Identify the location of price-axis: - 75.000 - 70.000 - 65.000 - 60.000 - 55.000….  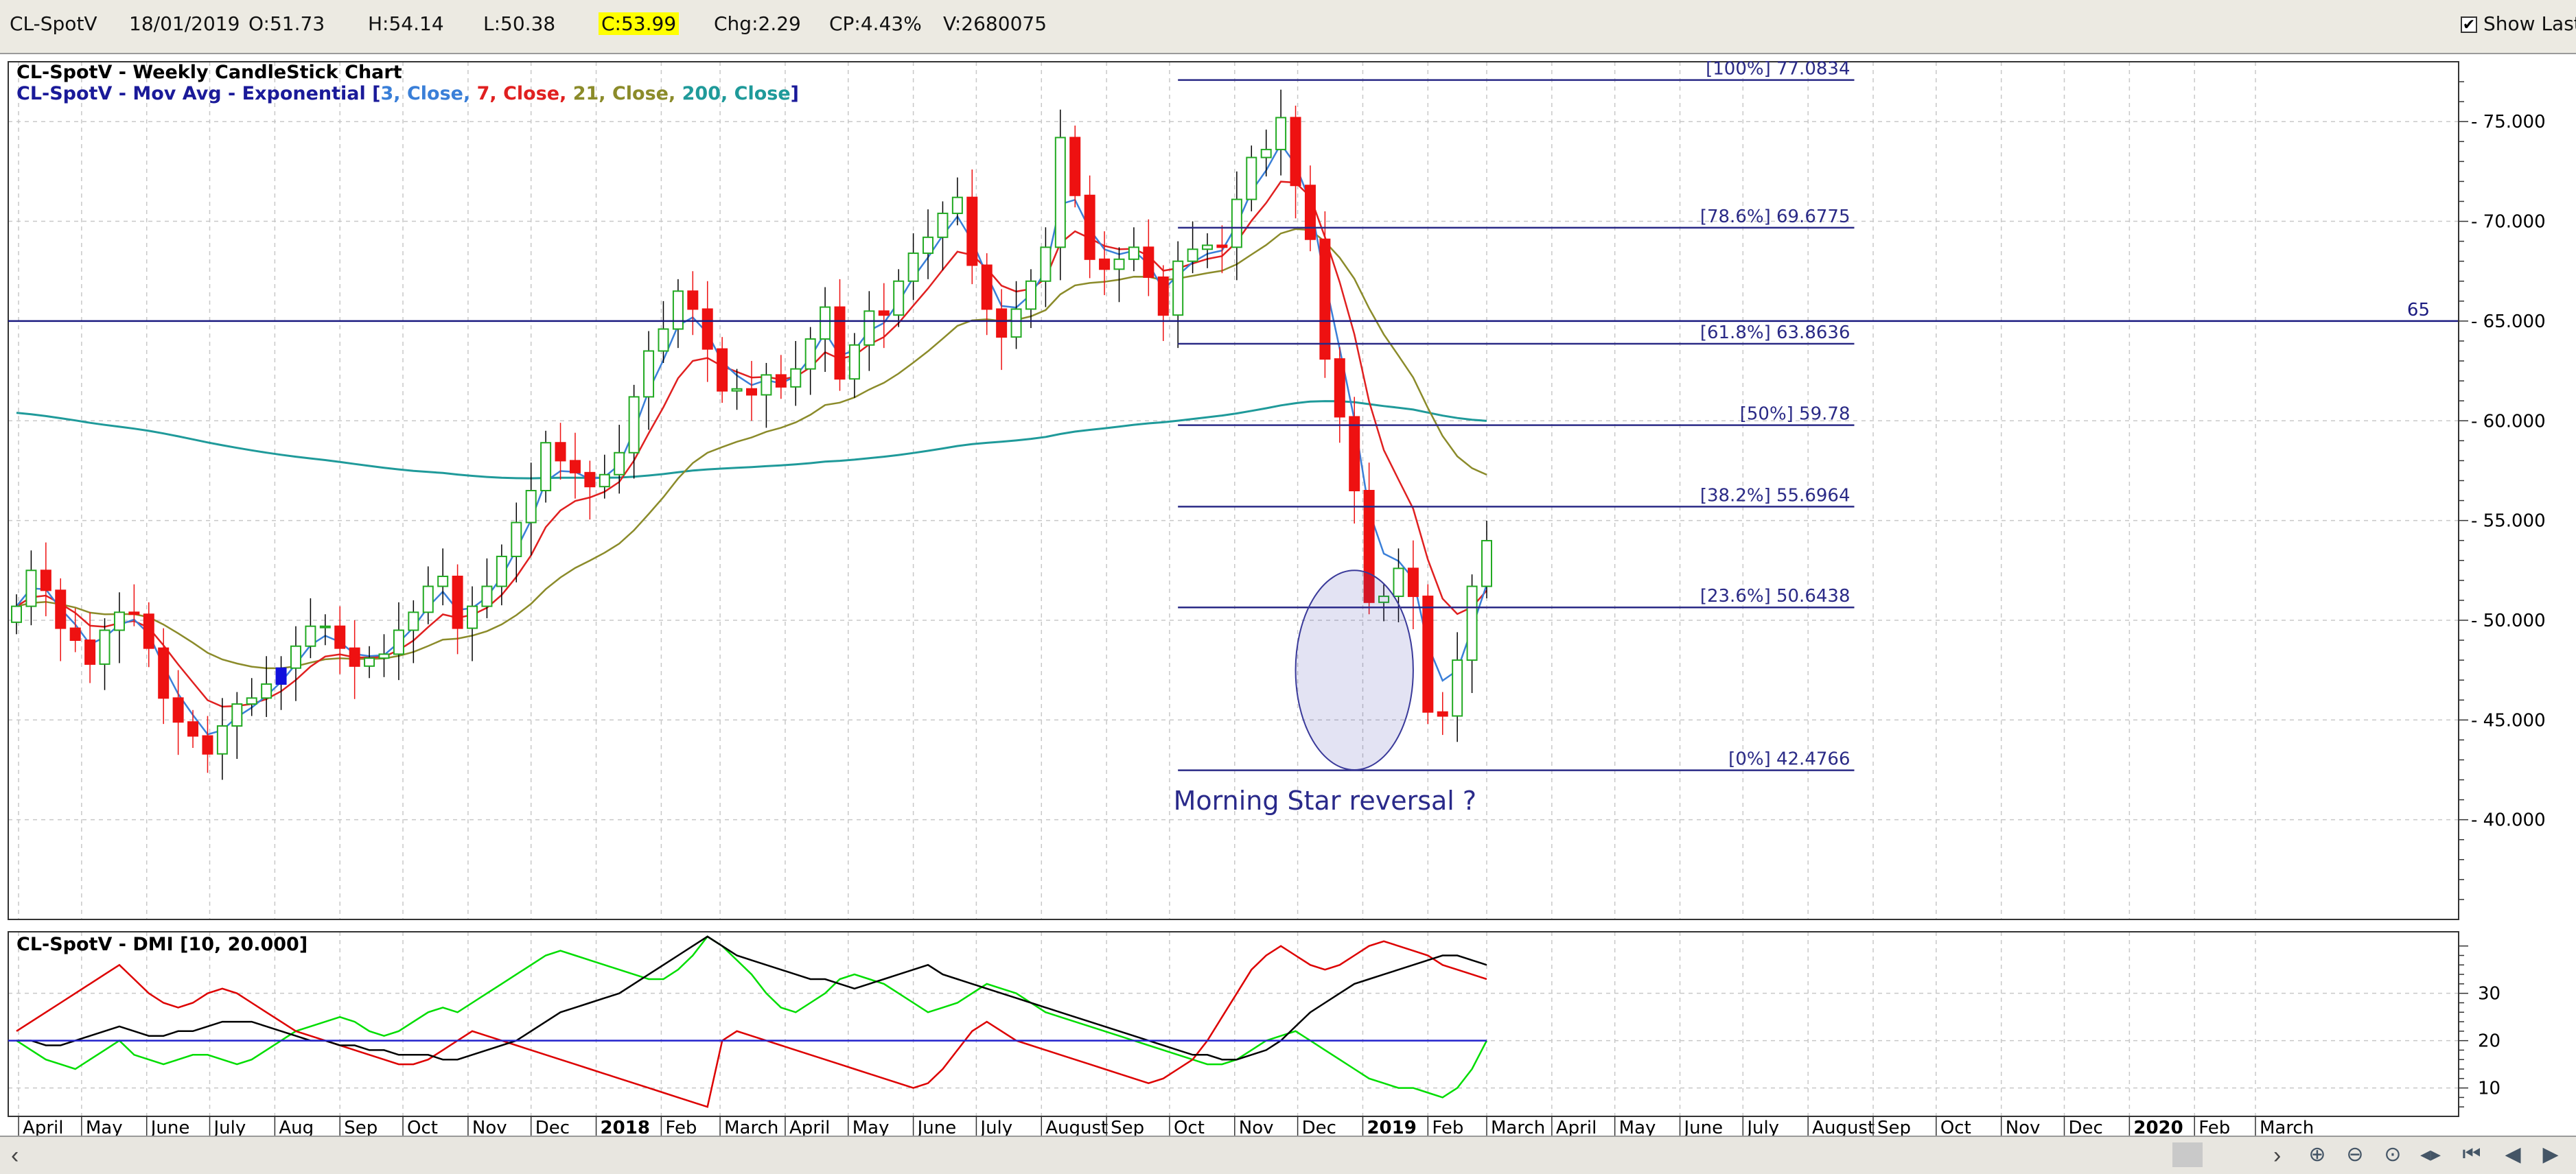
(2502, 490).